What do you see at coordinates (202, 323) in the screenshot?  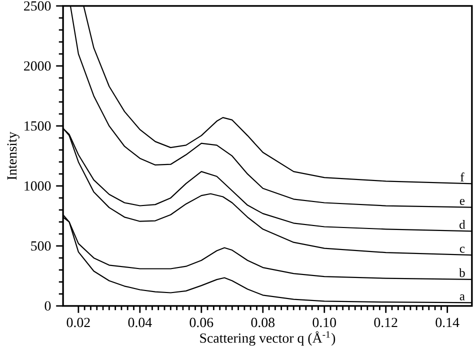 I see `x-tick-label: 0.06` at bounding box center [202, 323].